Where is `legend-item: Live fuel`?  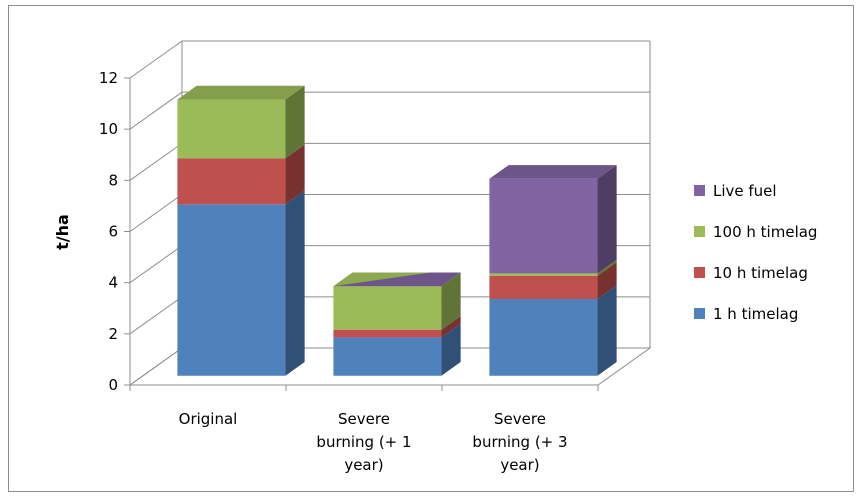
legend-item: Live fuel is located at coordinates (735, 191).